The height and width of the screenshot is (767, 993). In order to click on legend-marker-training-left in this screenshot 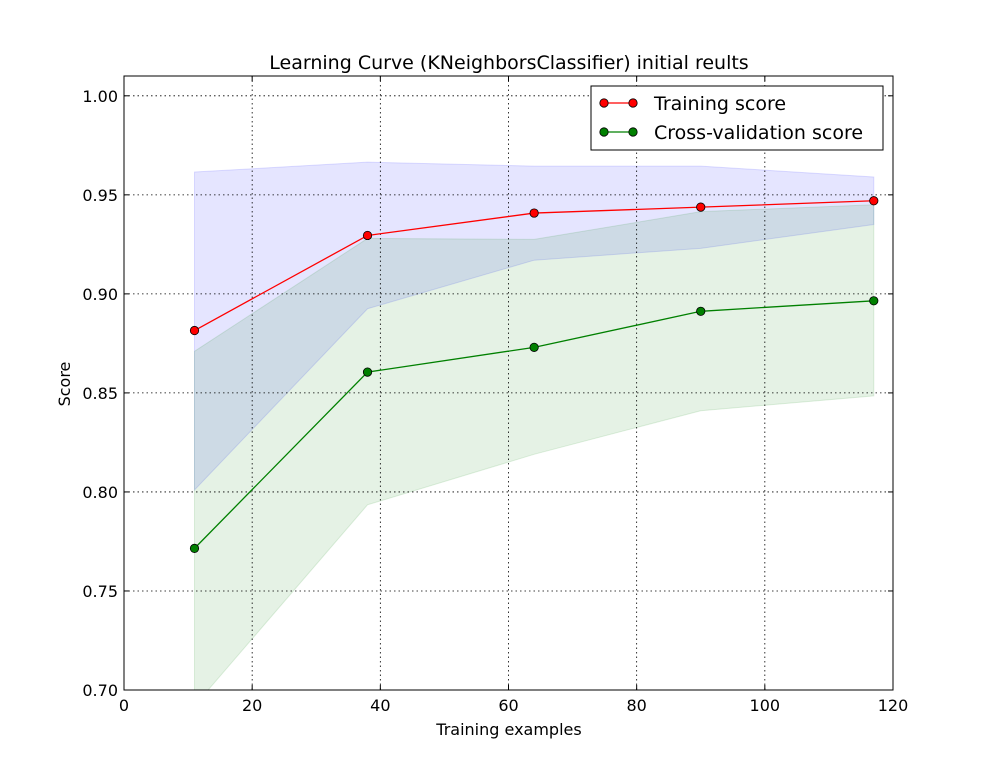, I will do `click(604, 103)`.